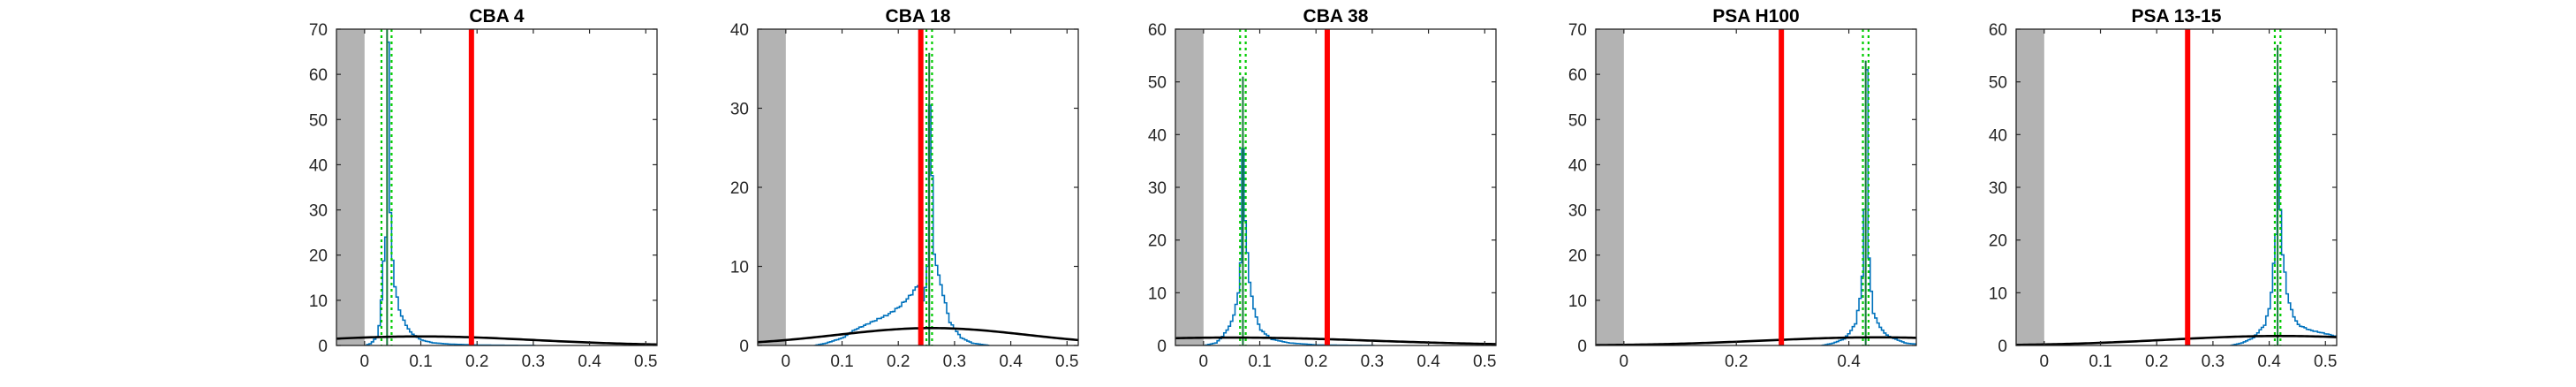 The image size is (2576, 387). What do you see at coordinates (1336, 16) in the screenshot?
I see `chart-title: CBA 38` at bounding box center [1336, 16].